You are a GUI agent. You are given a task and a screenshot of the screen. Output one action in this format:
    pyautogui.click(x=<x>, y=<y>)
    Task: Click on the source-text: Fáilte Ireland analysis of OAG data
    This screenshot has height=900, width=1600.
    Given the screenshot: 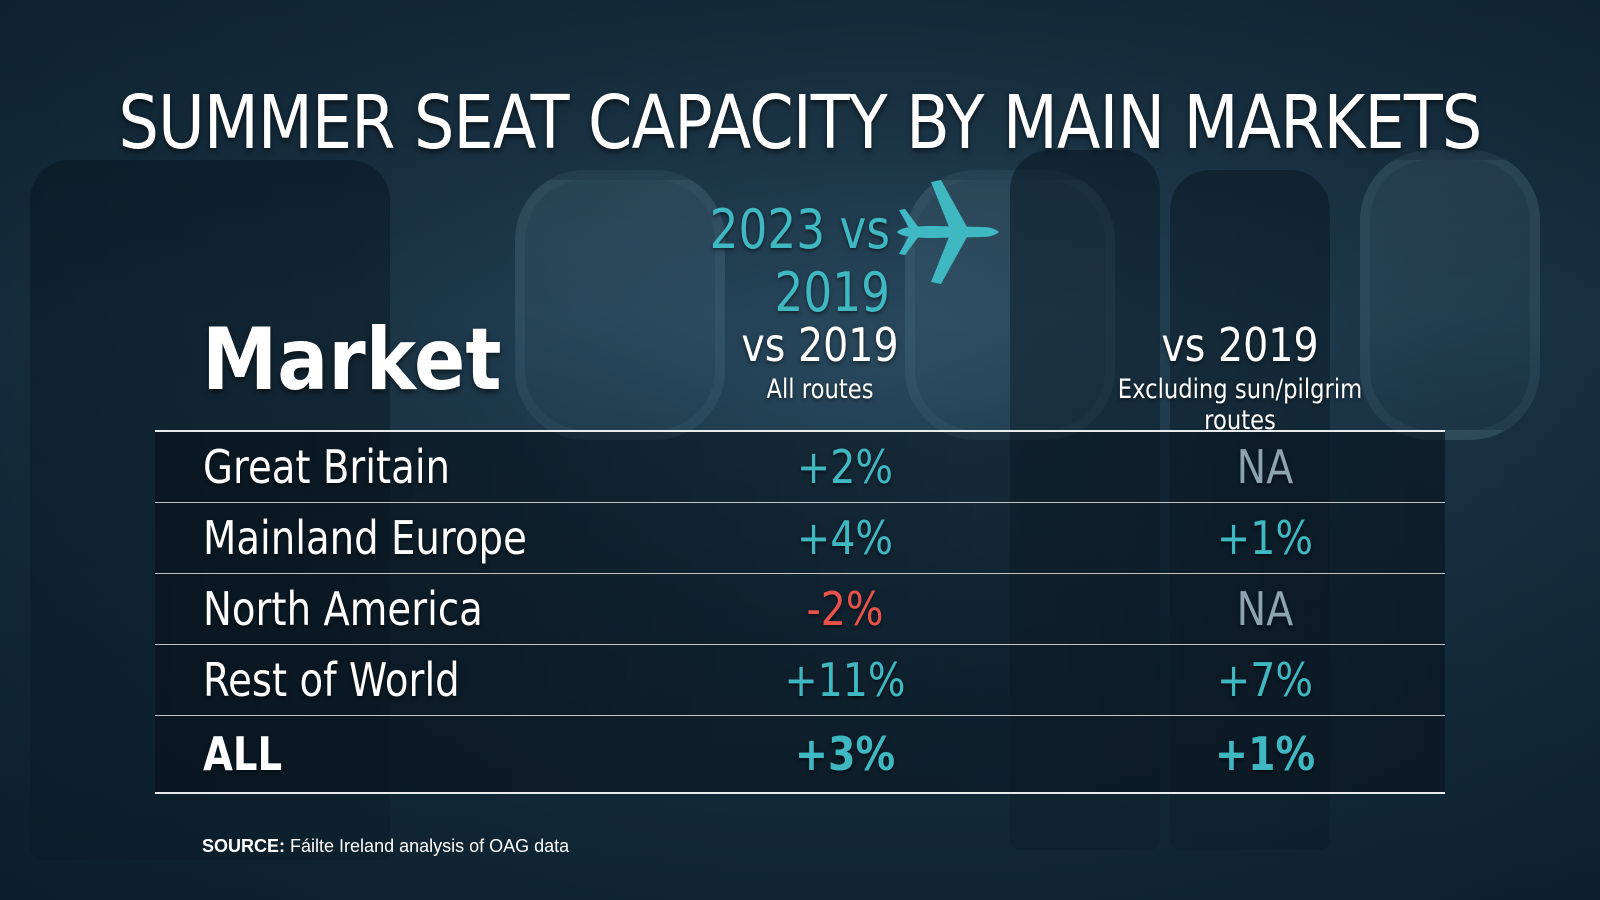 What is the action you would take?
    pyautogui.click(x=430, y=846)
    